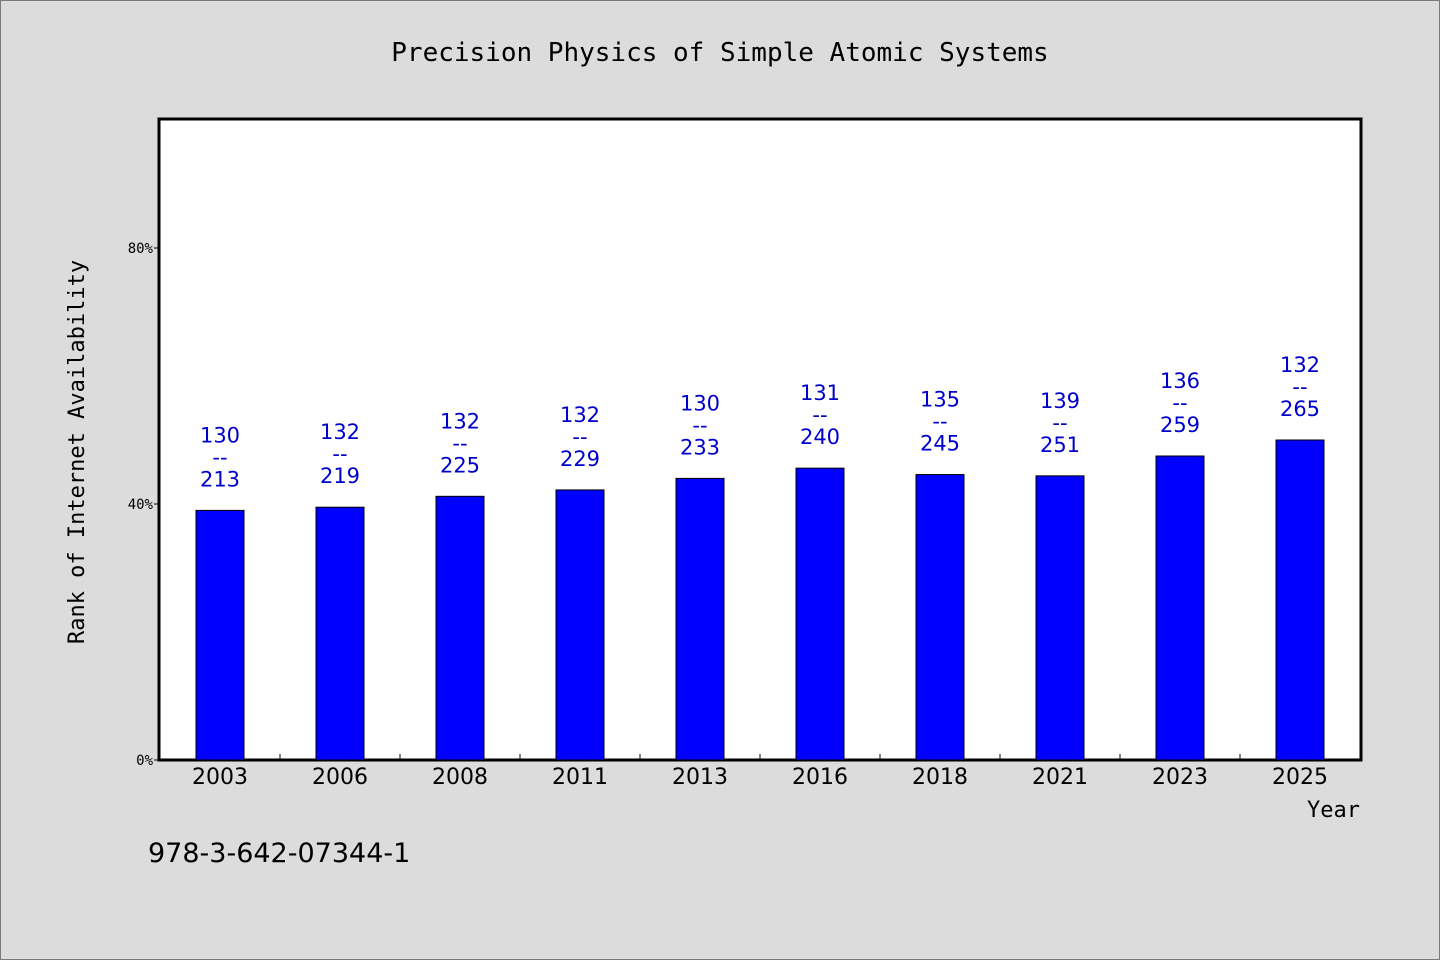 Image resolution: width=1440 pixels, height=960 pixels. What do you see at coordinates (460, 465) in the screenshot?
I see `bar-data-label: 225` at bounding box center [460, 465].